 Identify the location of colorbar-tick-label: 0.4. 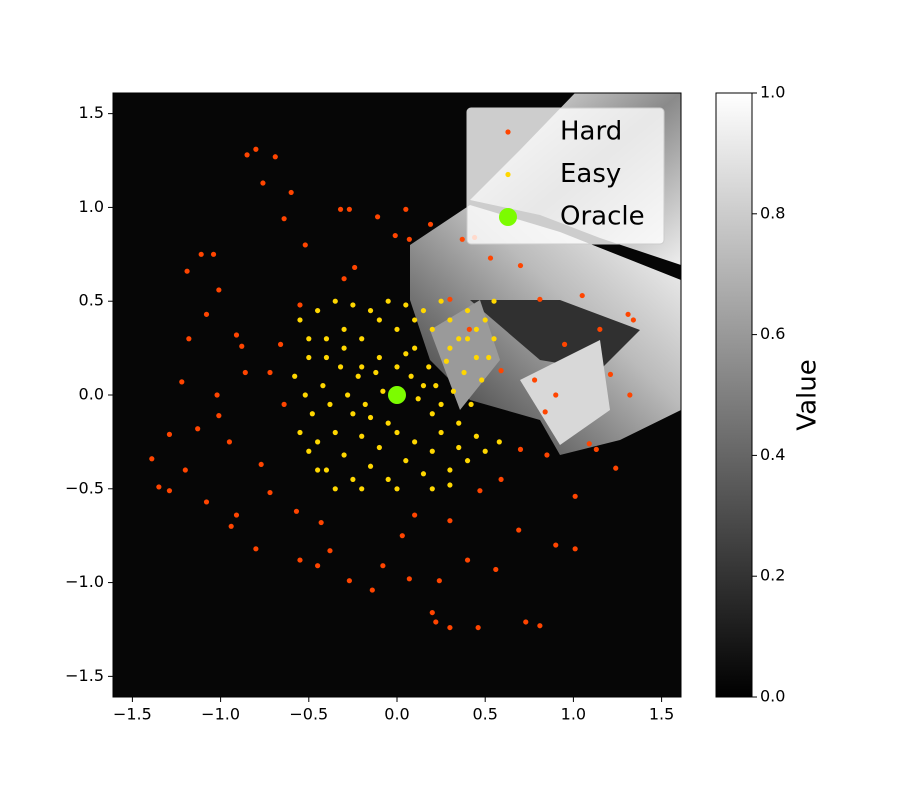
(772, 454).